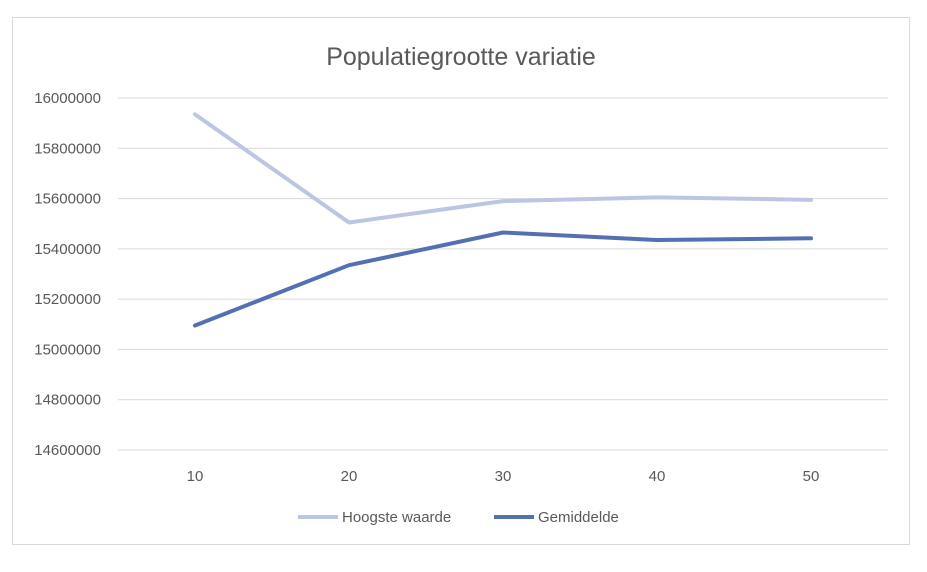  Describe the element at coordinates (503, 168) in the screenshot. I see `series-line-hoogste-waarde` at that location.